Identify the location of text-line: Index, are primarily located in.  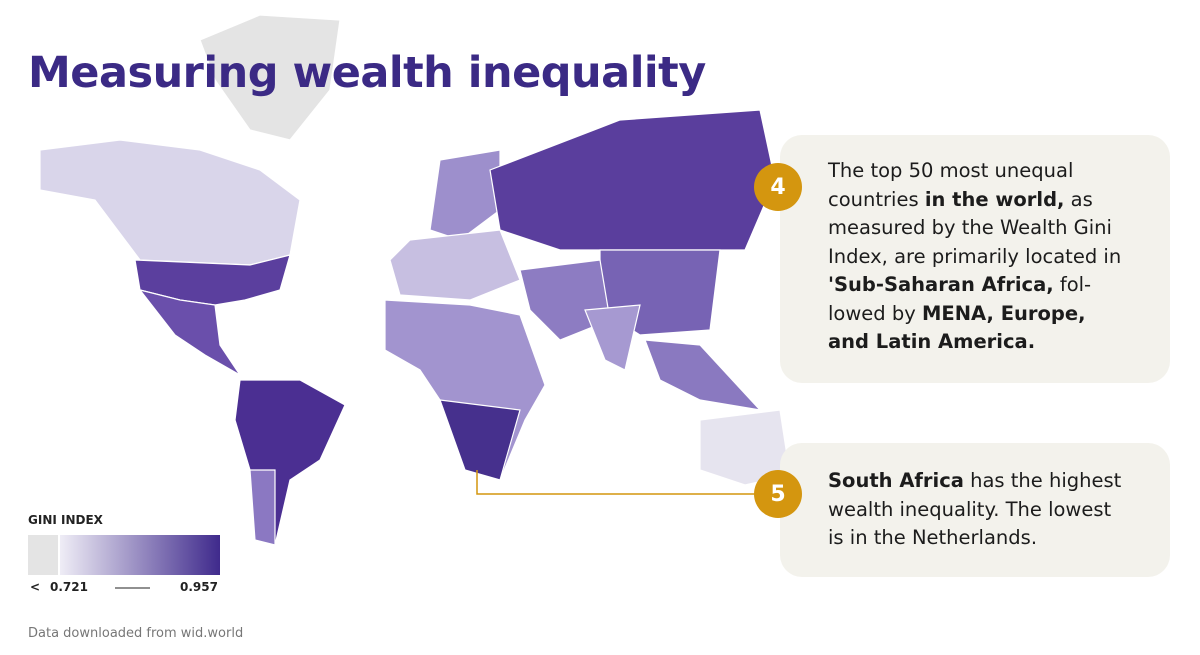
(974, 257).